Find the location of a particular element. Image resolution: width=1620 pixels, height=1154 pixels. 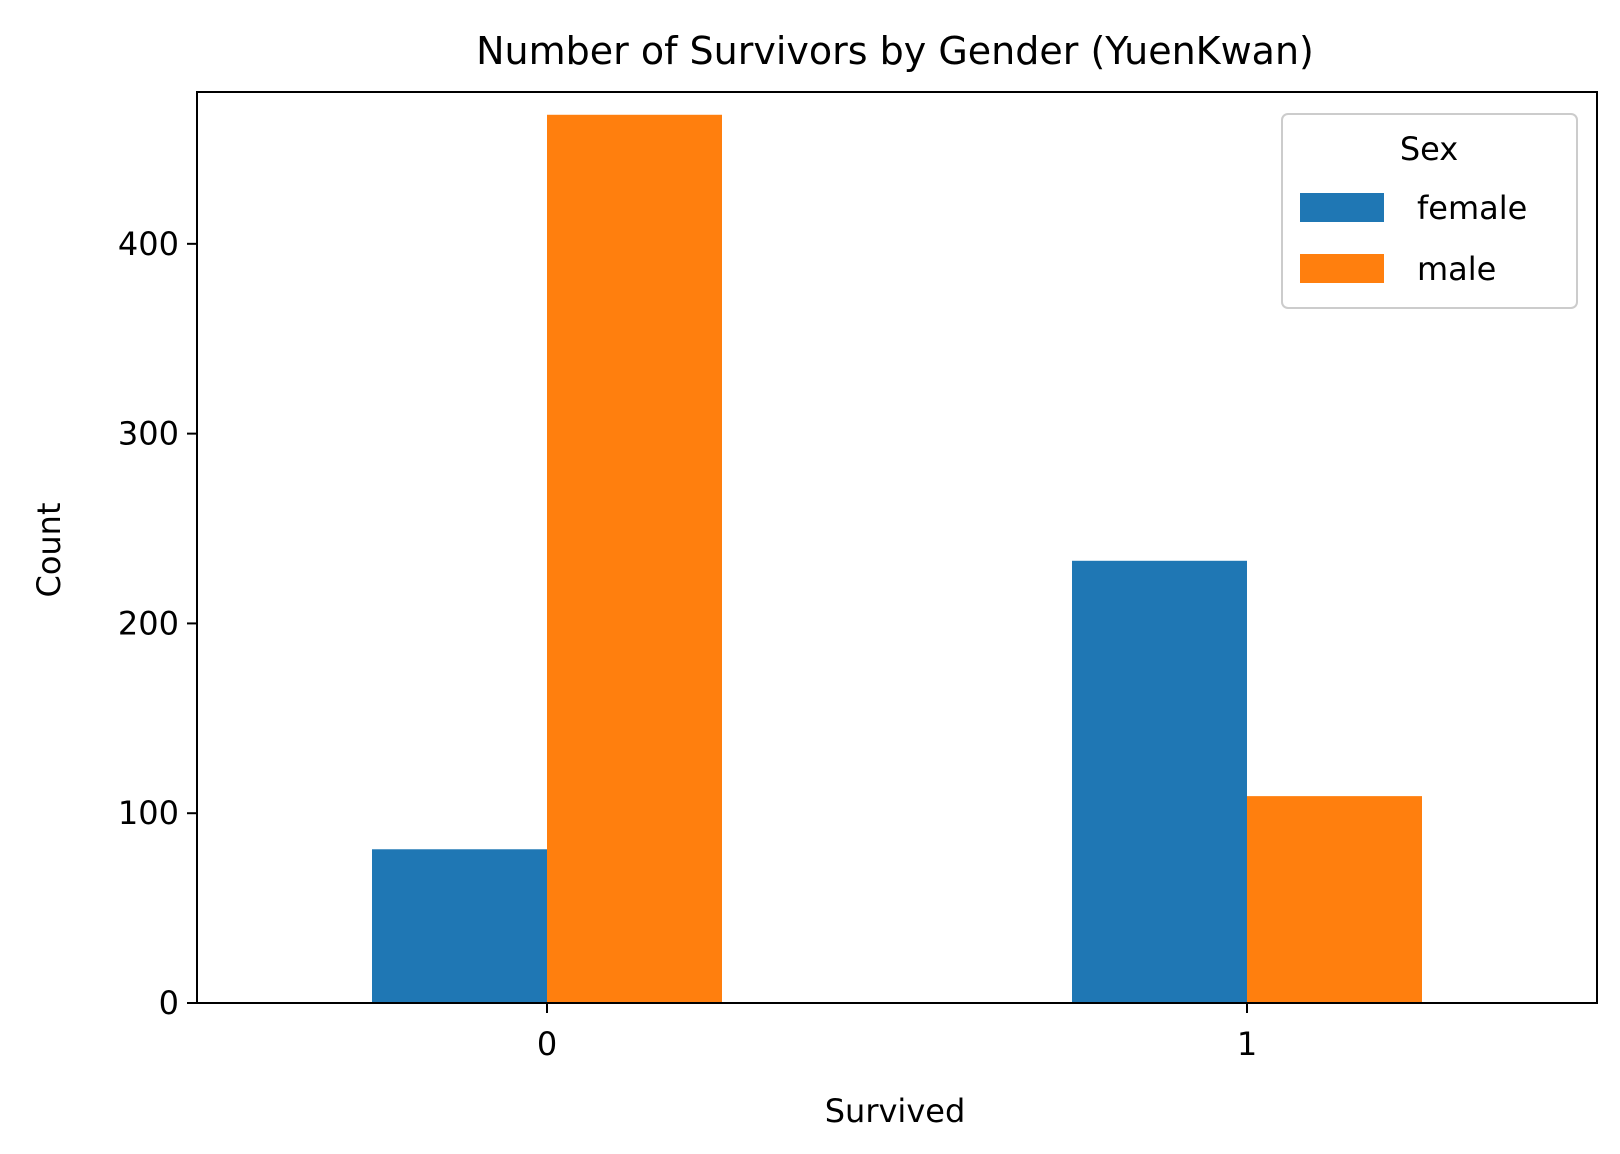

y-tick-label: 400 is located at coordinates (148, 244).